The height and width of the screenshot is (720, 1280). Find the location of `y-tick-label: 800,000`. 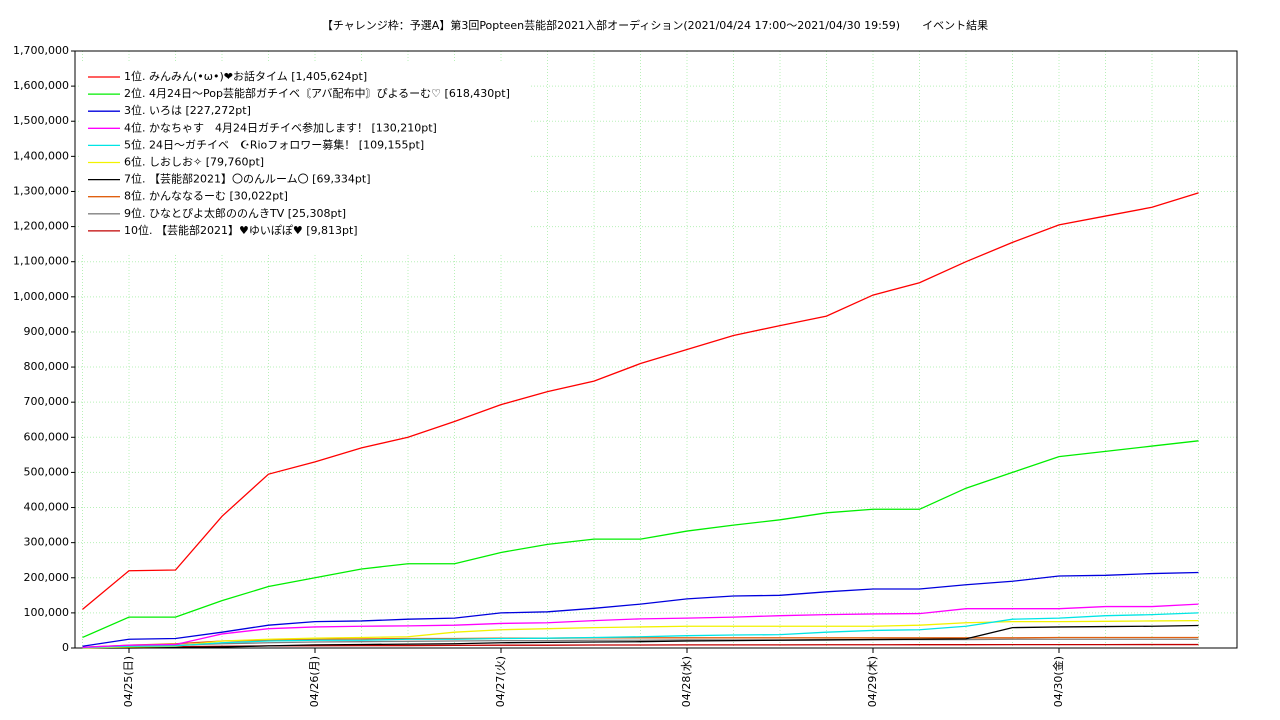

y-tick-label: 800,000 is located at coordinates (47, 366).